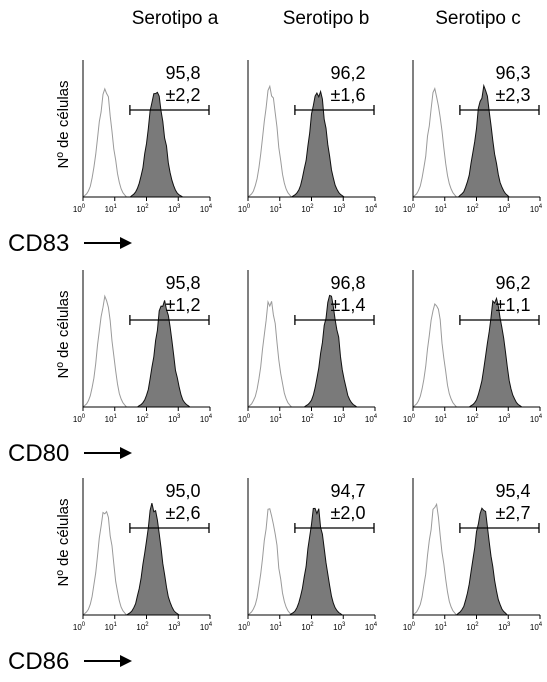  What do you see at coordinates (348, 95) in the screenshot?
I see `sd-label: ±1,6` at bounding box center [348, 95].